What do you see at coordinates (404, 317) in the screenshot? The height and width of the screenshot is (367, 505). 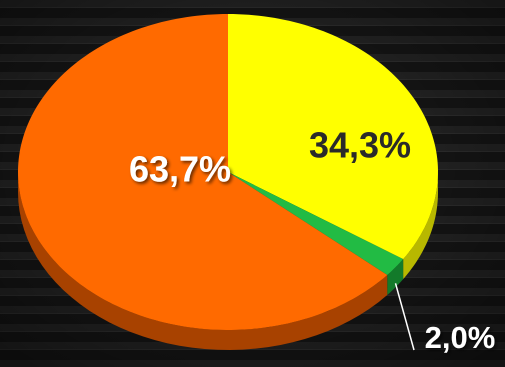 I see `pie-leader-line` at bounding box center [404, 317].